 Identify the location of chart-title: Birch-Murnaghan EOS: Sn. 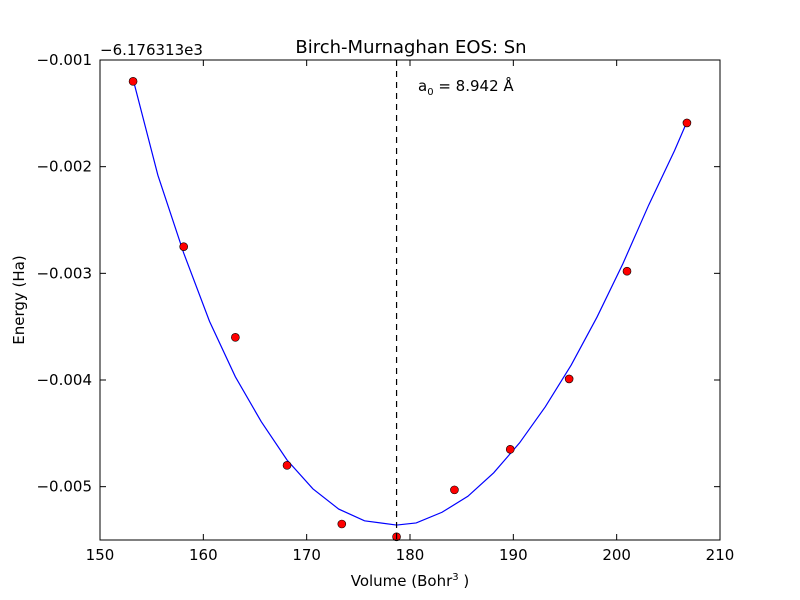
(410, 47).